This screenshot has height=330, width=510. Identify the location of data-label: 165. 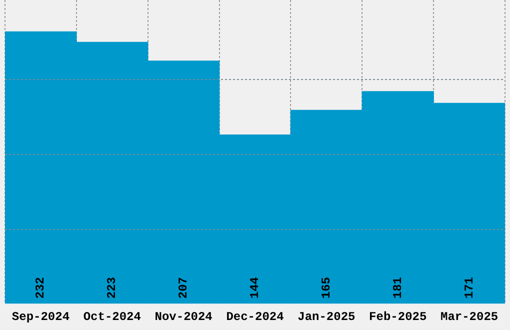
(326, 287).